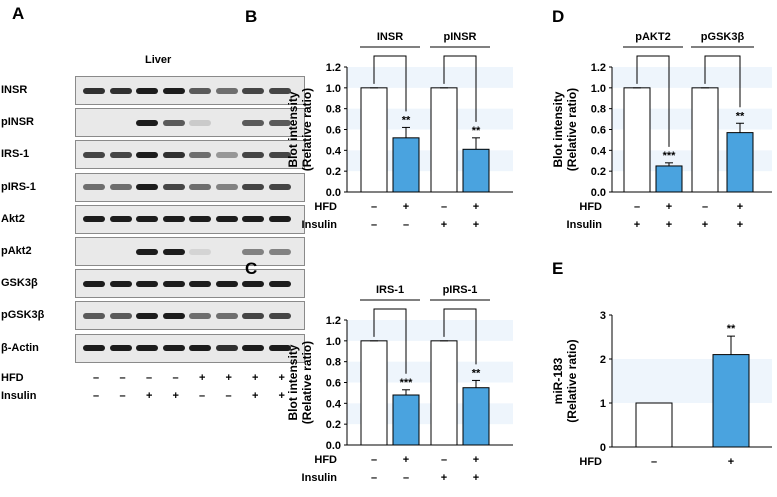  Describe the element at coordinates (334, 151) in the screenshot. I see `y-tick-label: 0.4` at that location.